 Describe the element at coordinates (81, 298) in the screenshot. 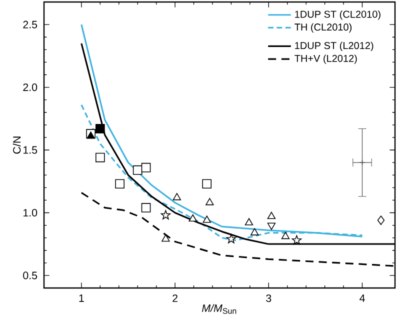

I see `x-tick-label: 1` at that location.